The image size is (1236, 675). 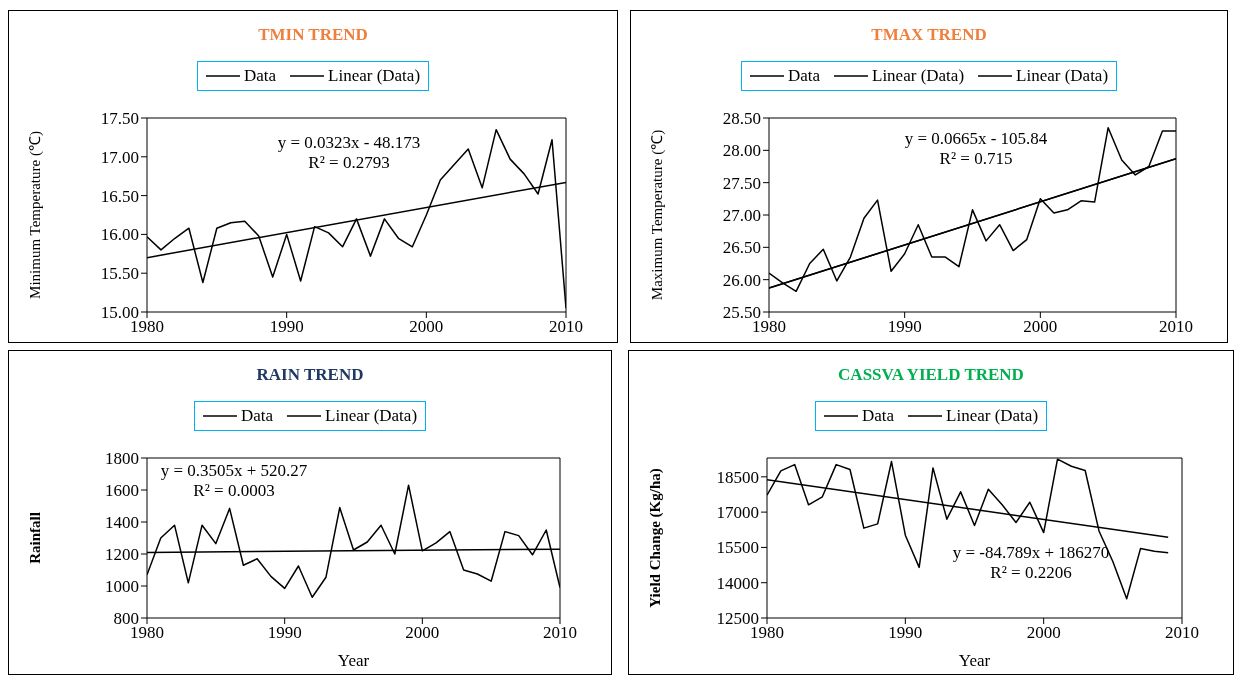 What do you see at coordinates (36, 215) in the screenshot?
I see `y-axis-title: Minimum Temperature (℃)` at bounding box center [36, 215].